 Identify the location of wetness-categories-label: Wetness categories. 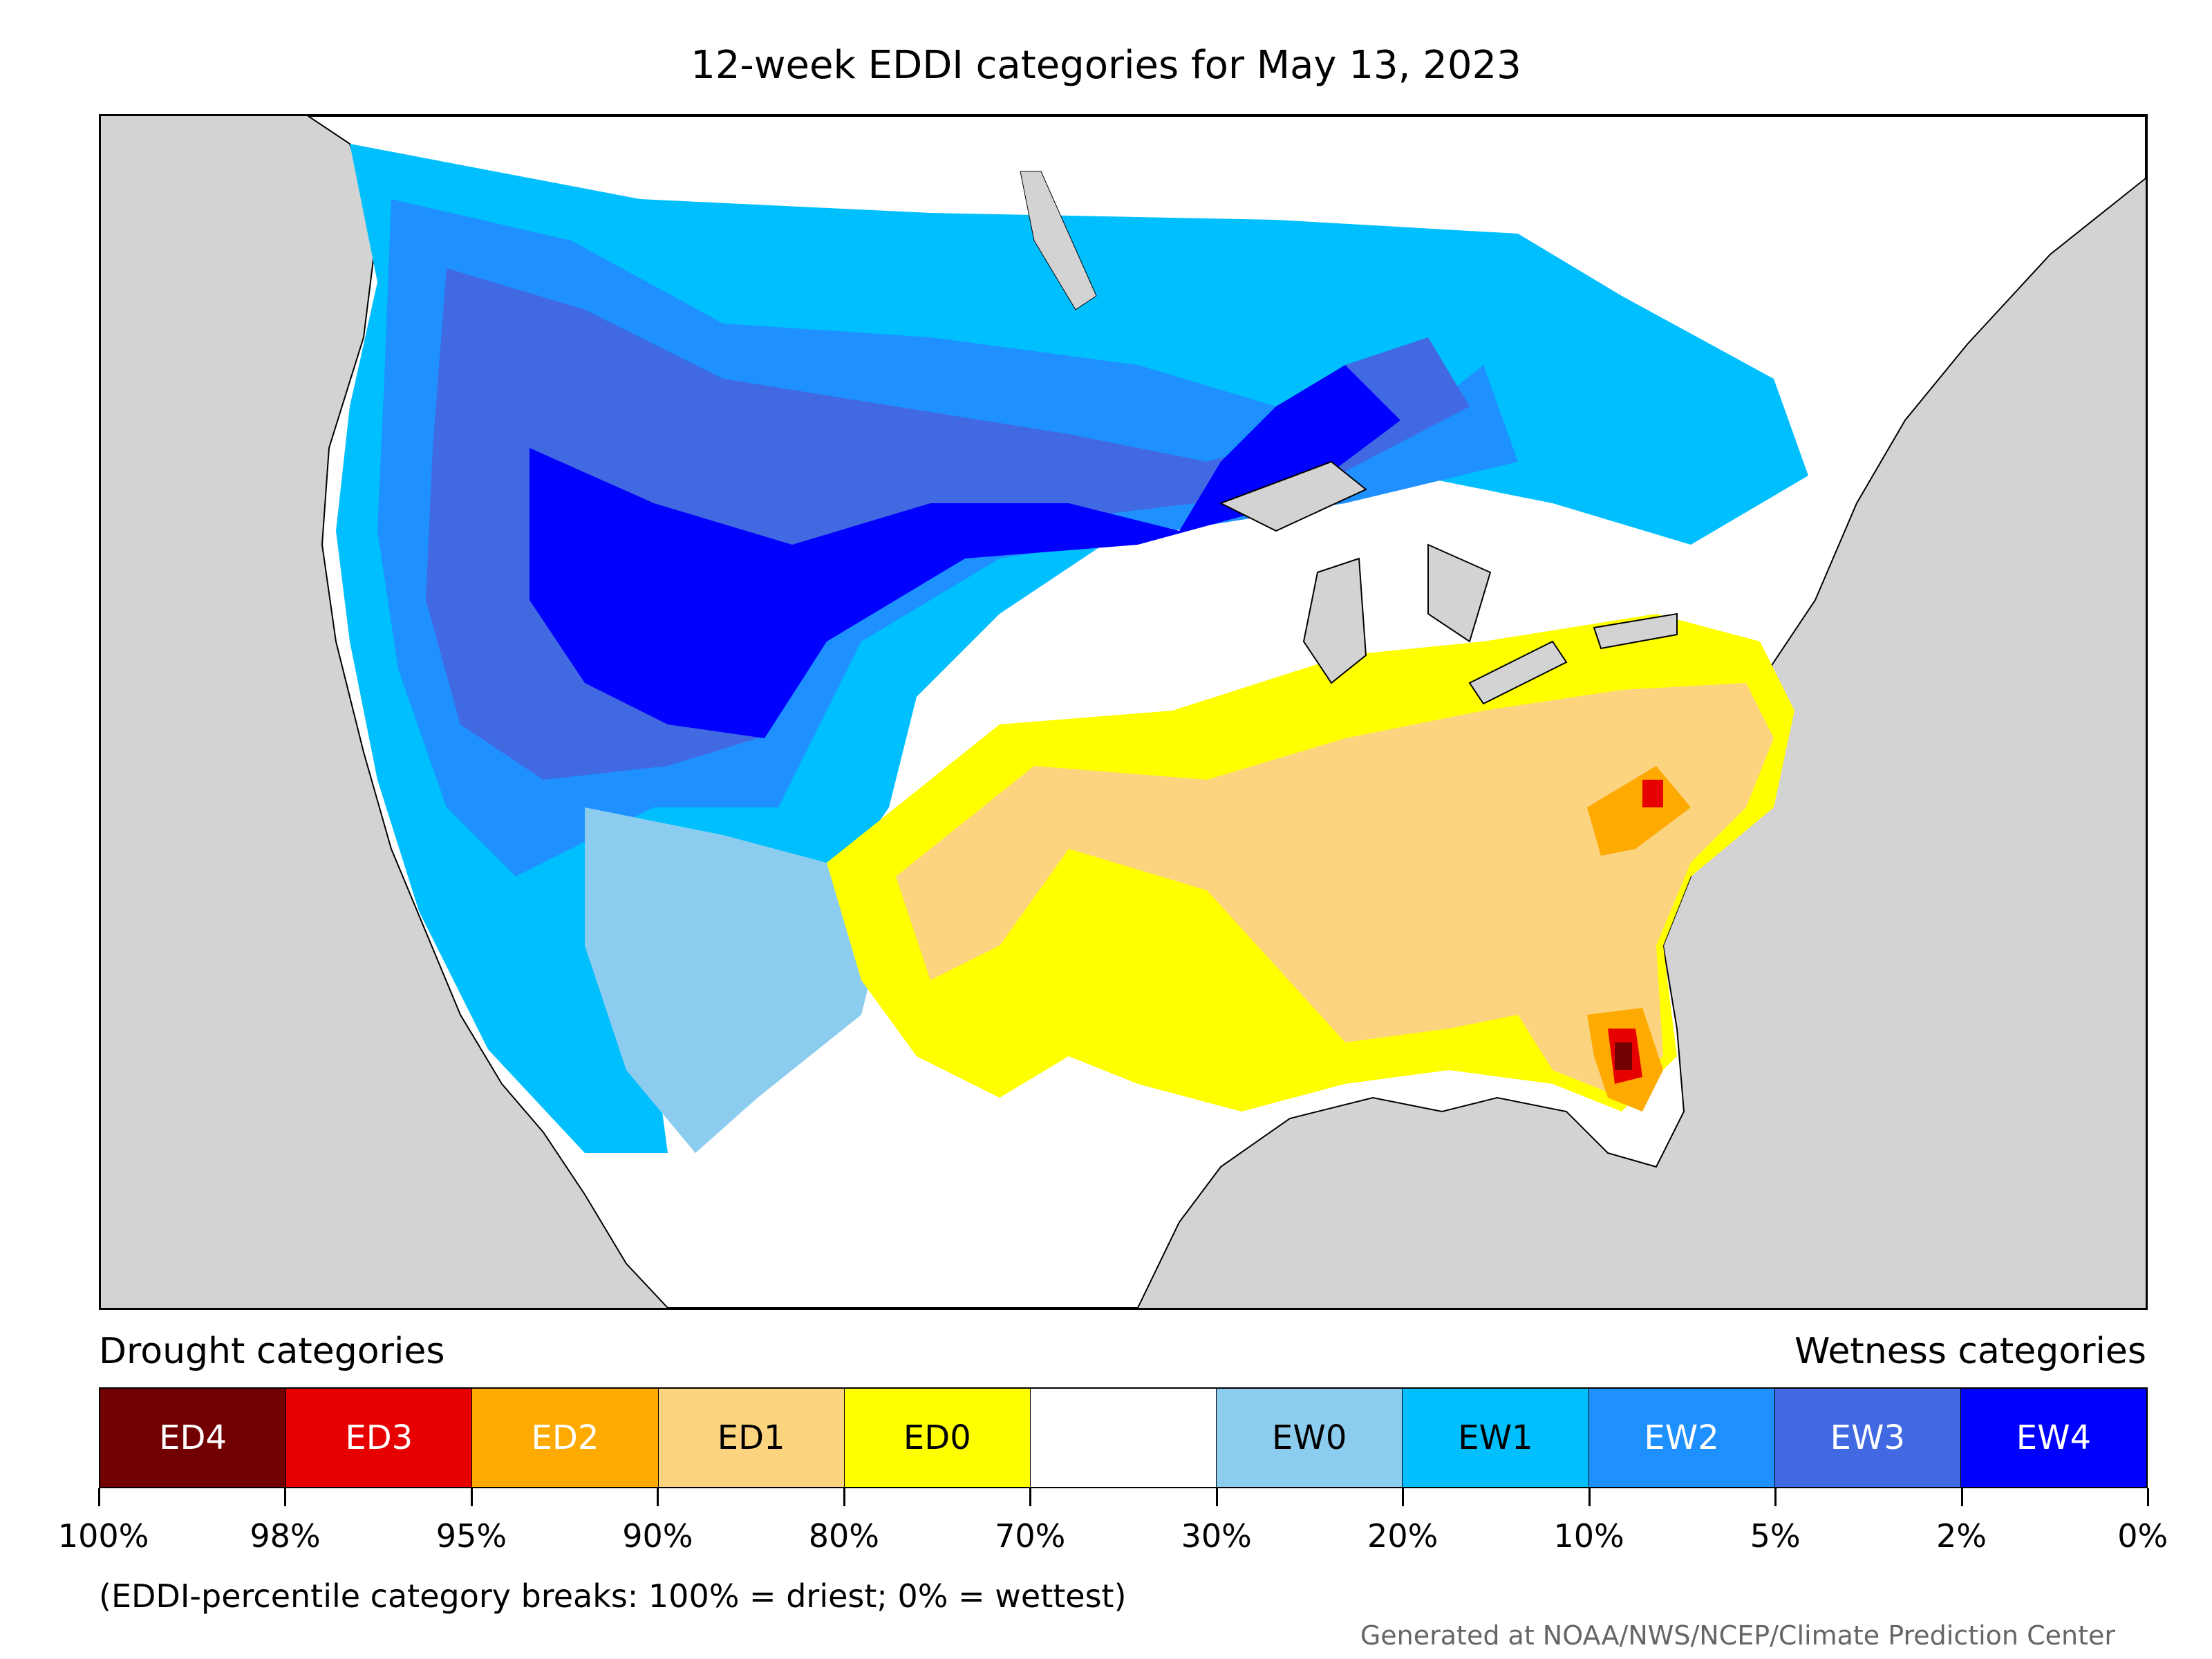
(1970, 1351).